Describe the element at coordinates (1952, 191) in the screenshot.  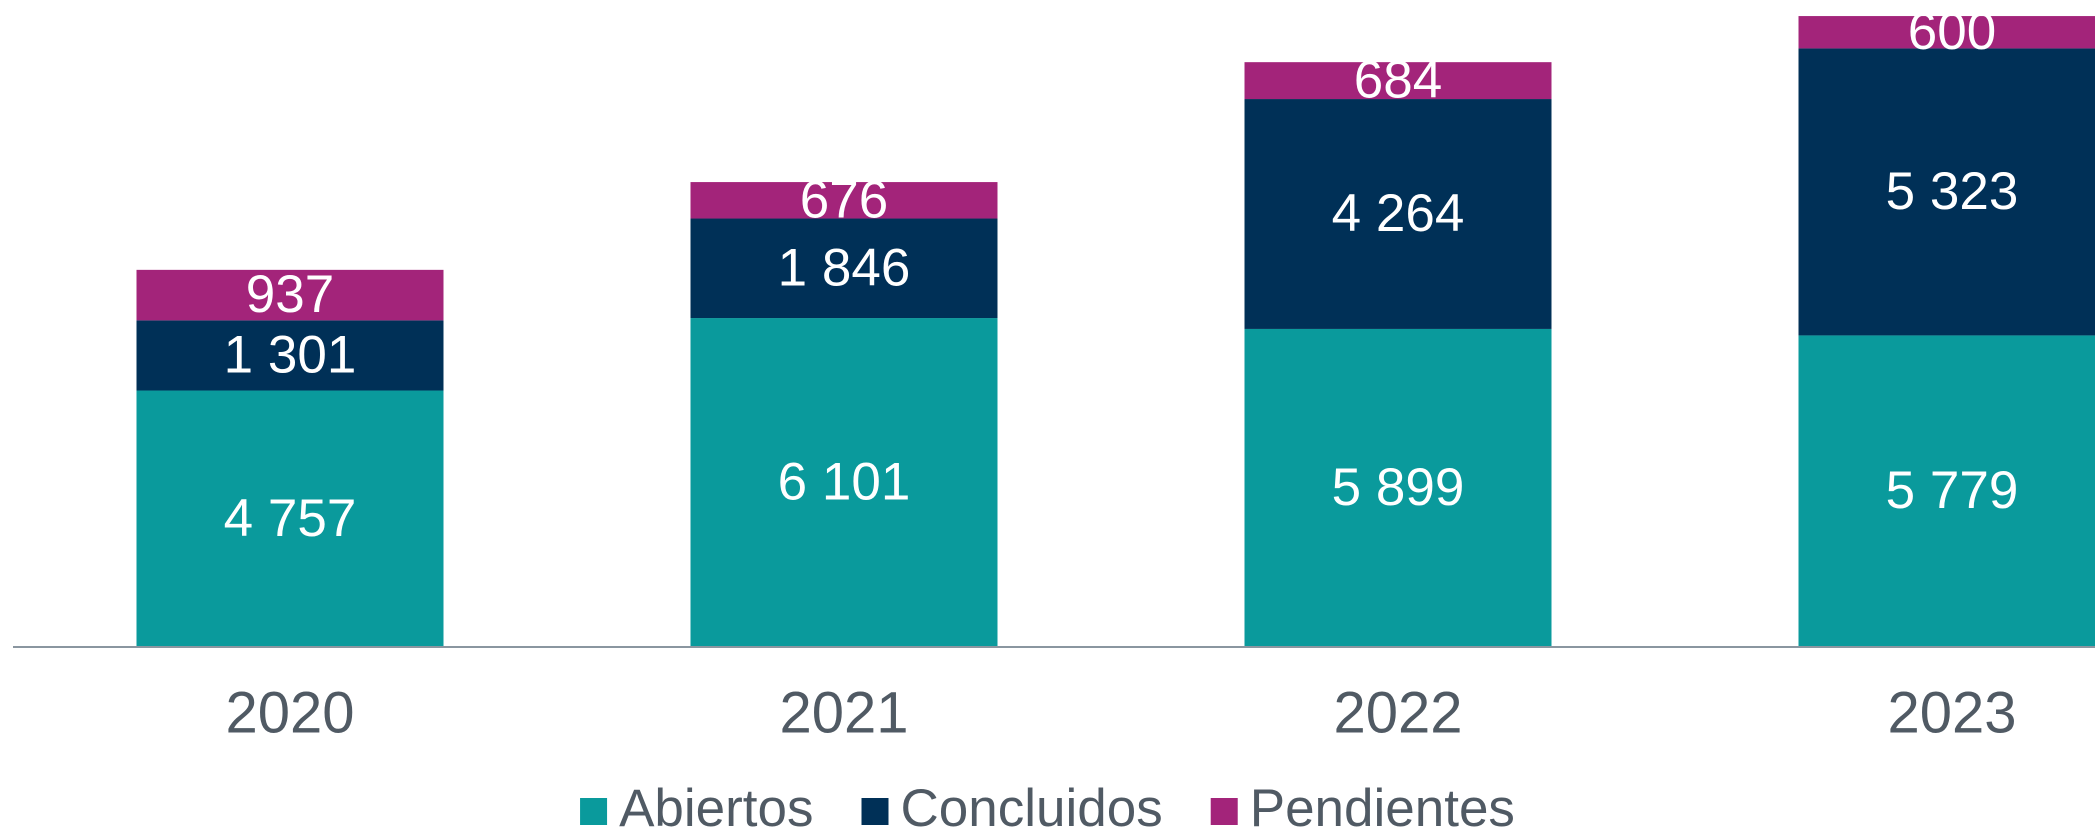
I see `data-label: 5 323` at that location.